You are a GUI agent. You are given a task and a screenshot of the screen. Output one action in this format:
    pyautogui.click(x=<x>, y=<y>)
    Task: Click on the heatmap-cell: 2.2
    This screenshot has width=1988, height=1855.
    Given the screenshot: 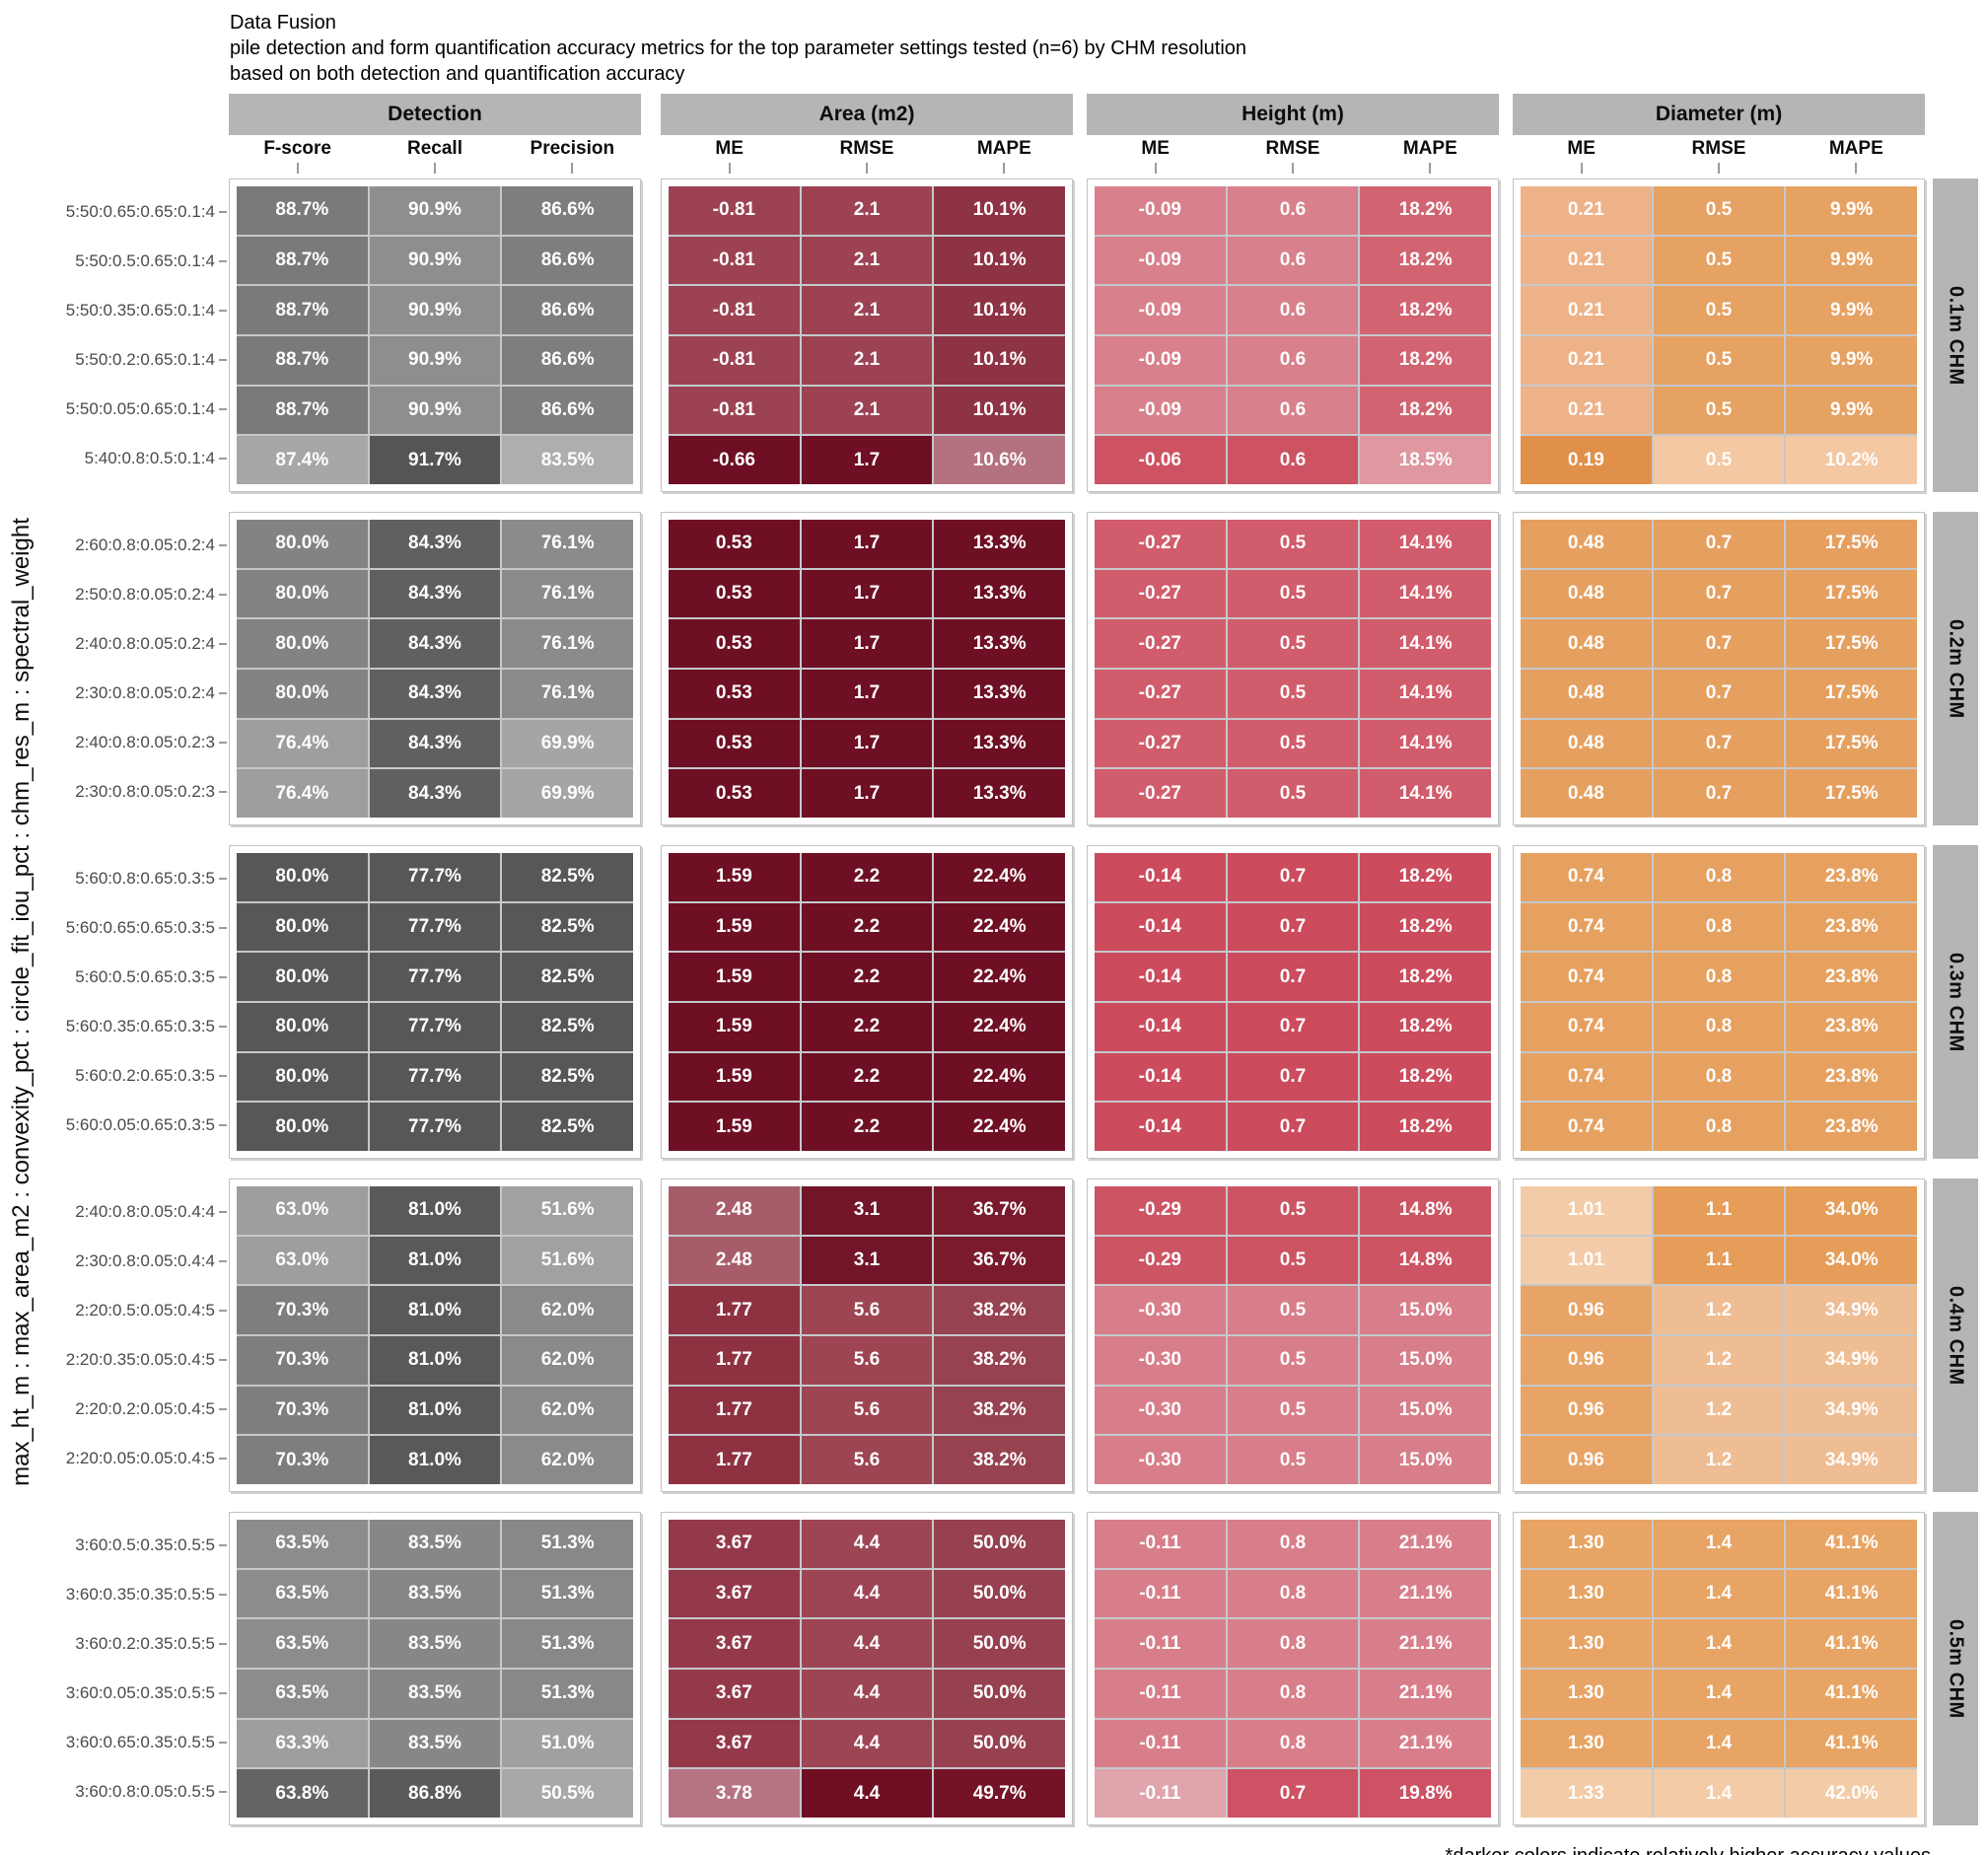 What is the action you would take?
    pyautogui.click(x=867, y=1127)
    